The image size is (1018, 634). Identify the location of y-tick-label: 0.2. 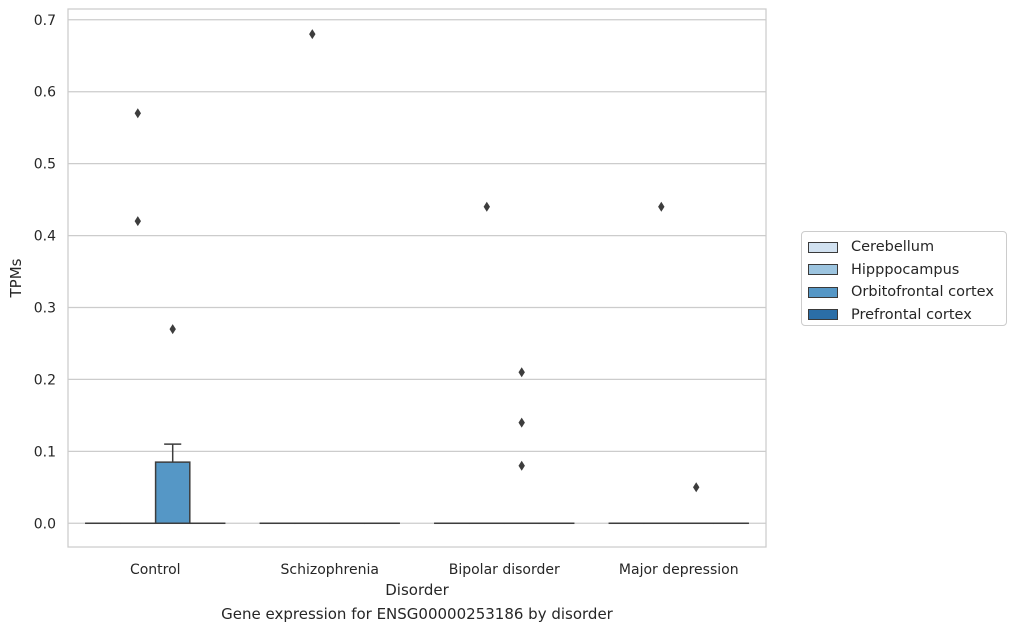
(45, 380).